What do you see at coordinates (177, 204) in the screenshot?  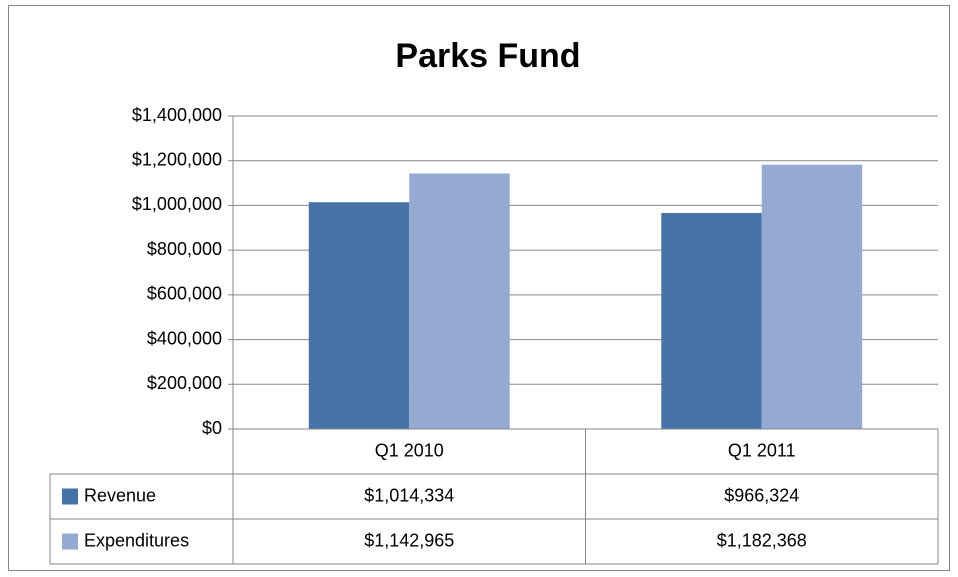 I see `y-tick-label: $1,000,000` at bounding box center [177, 204].